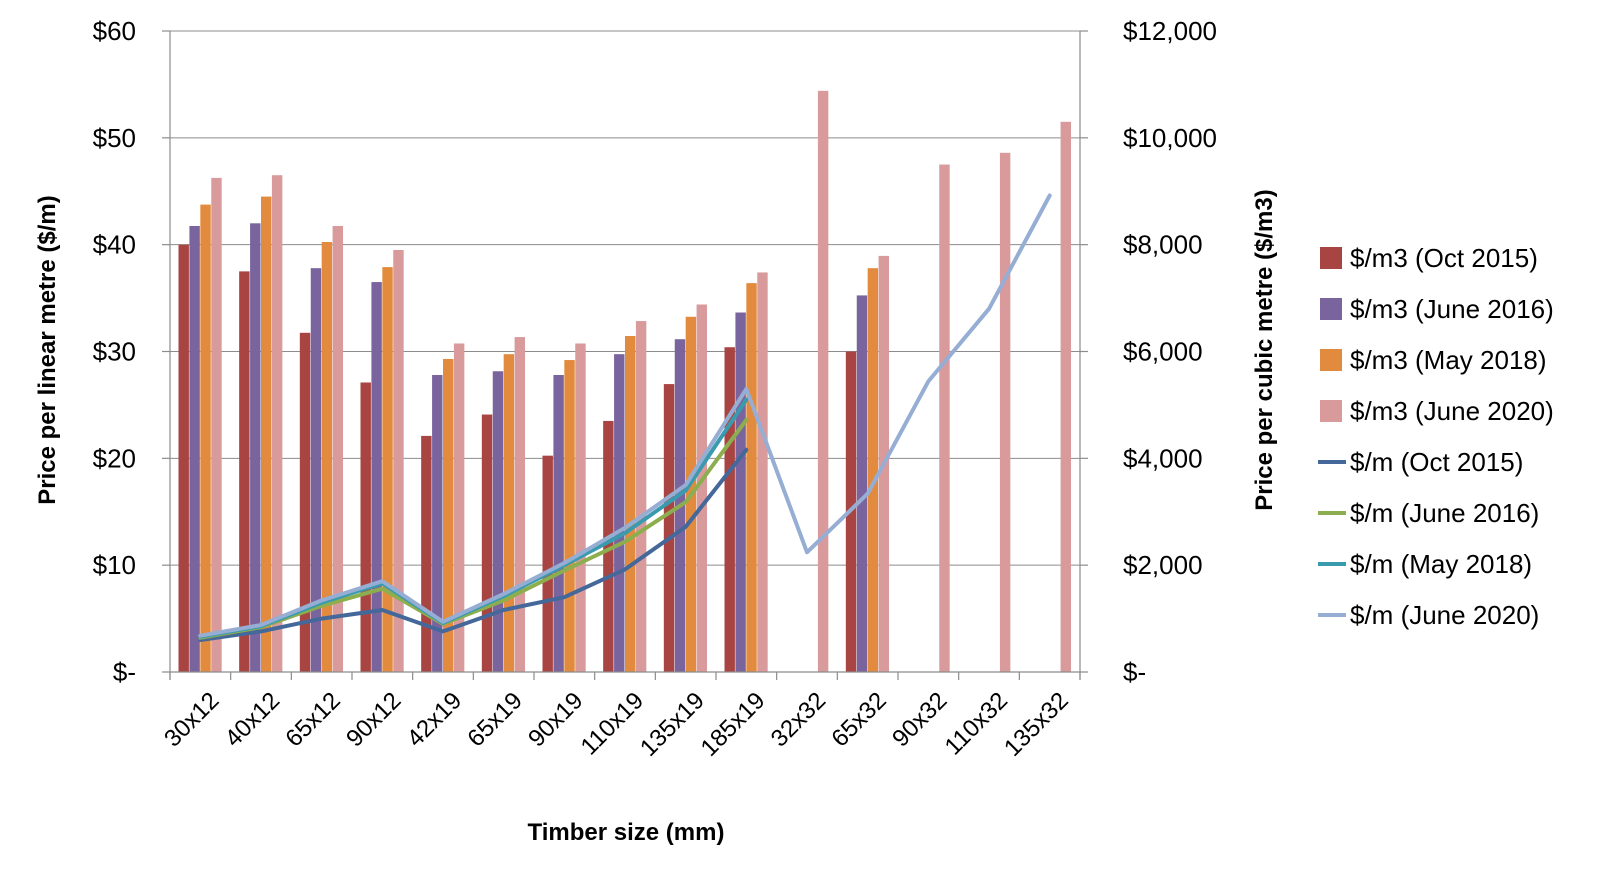  Describe the element at coordinates (252, 719) in the screenshot. I see `x-tick-label: 40x12` at that location.